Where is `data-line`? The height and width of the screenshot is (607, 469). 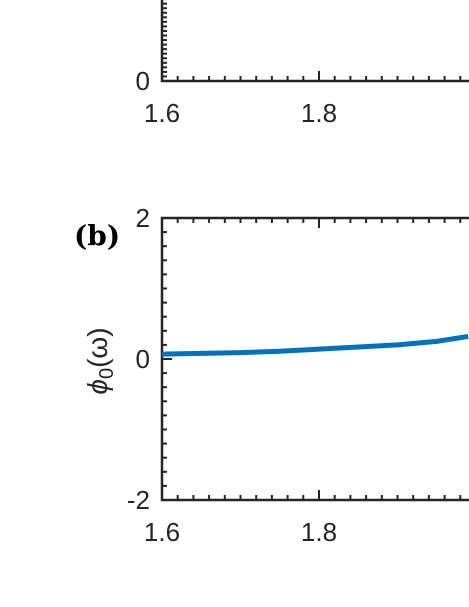
data-line is located at coordinates (315, 345).